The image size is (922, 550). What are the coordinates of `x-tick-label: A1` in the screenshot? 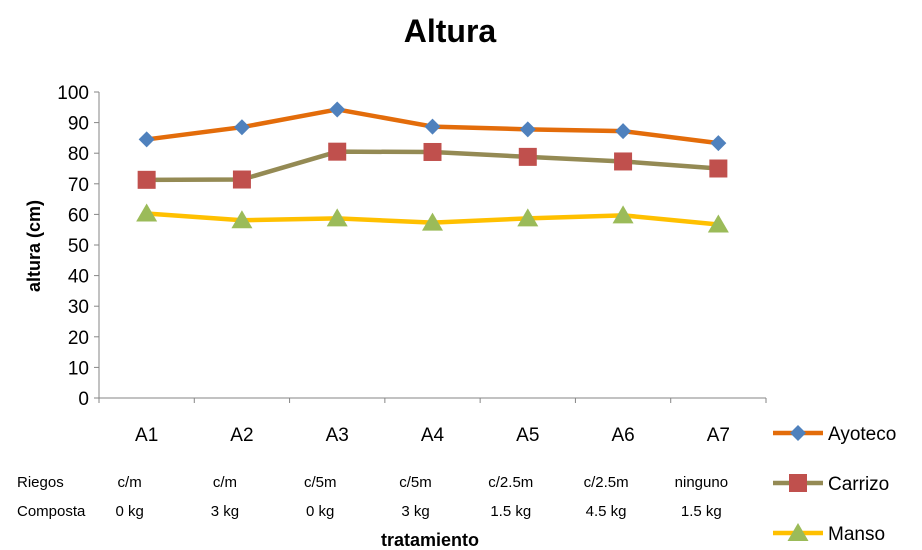 It's located at (146, 435).